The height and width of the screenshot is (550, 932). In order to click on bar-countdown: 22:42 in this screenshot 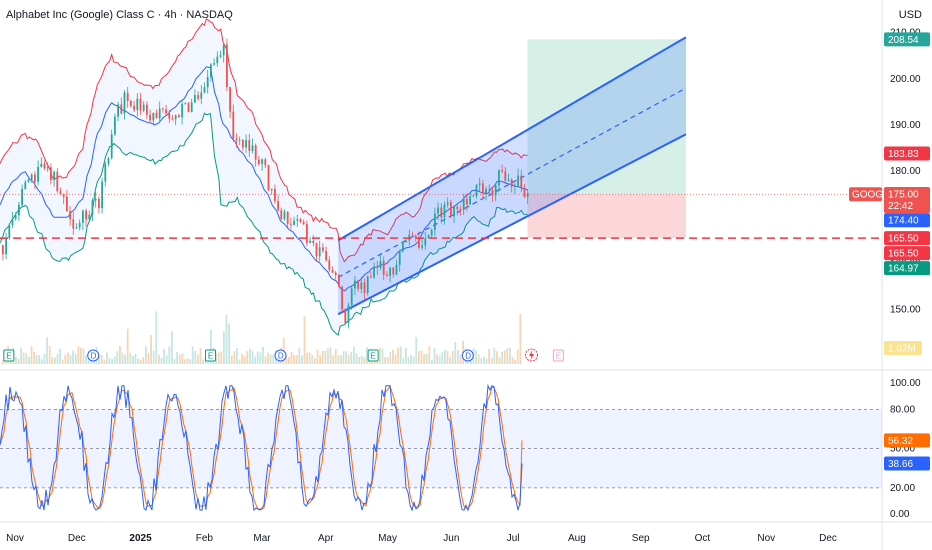, I will do `click(900, 206)`.